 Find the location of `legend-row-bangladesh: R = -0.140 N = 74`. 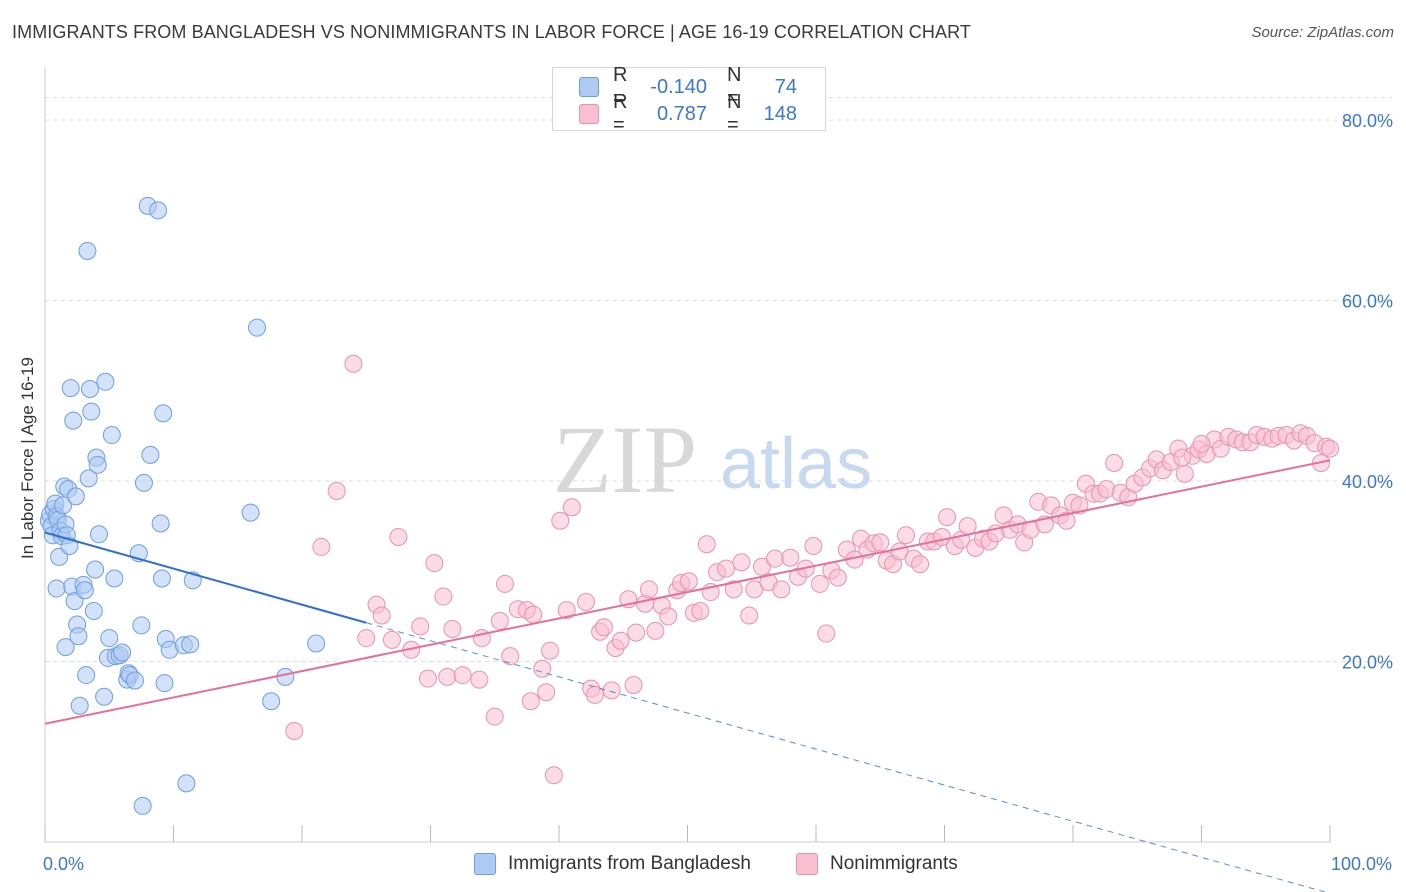

legend-row-bangladesh: R = -0.140 N = 74 is located at coordinates (688, 86).